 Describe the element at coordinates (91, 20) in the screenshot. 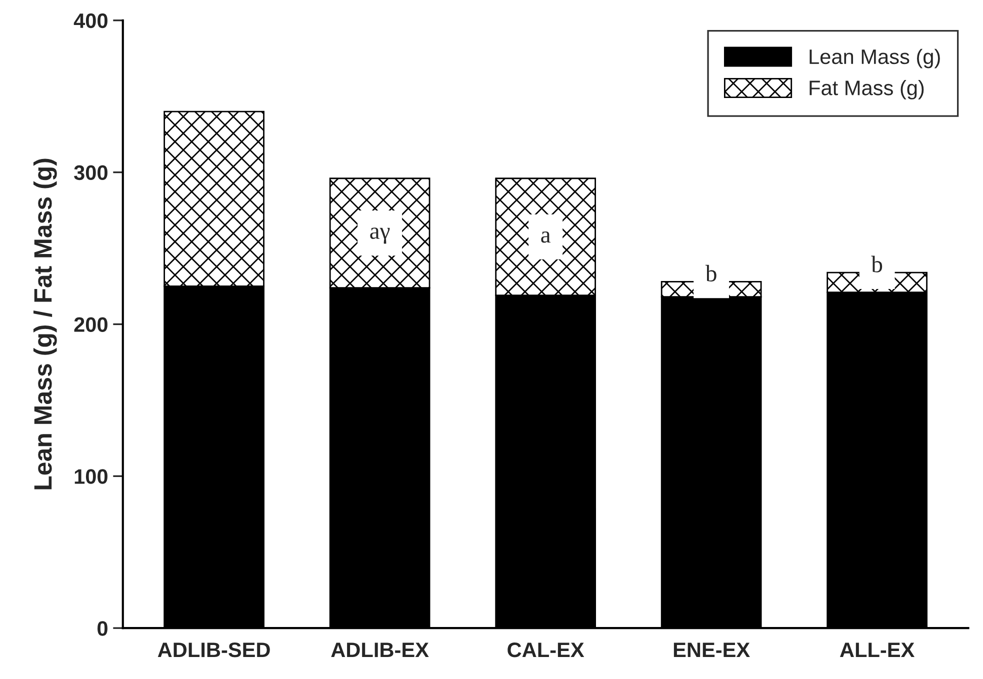

I see `y-tick-label: 400` at that location.